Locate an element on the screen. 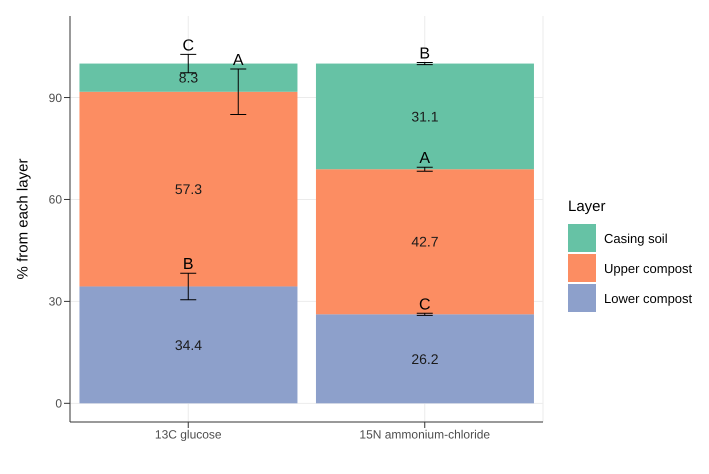 The height and width of the screenshot is (474, 709). data-label: 8.3 is located at coordinates (188, 78).